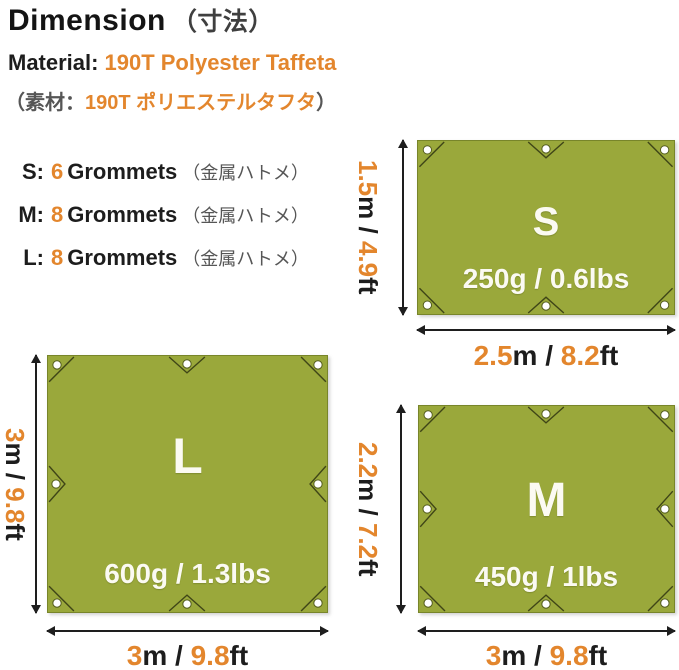  I want to click on page-title: Dimension （寸法）, so click(141, 20).